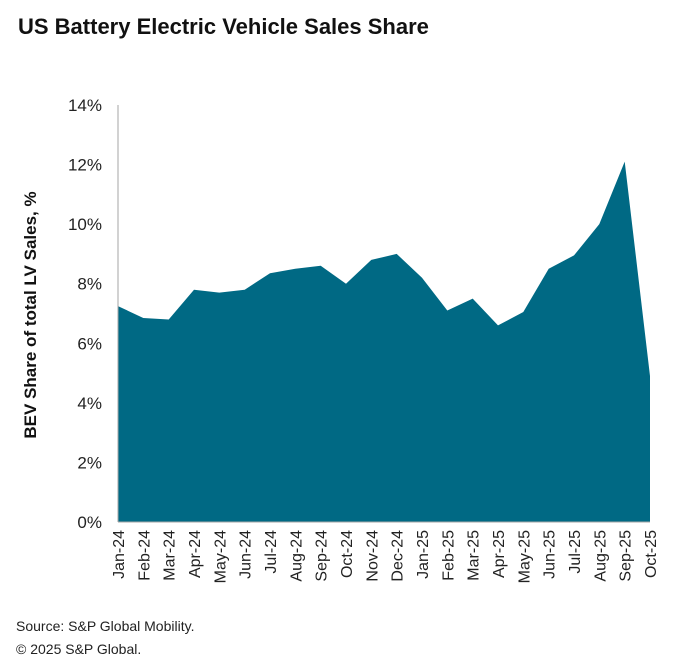 The height and width of the screenshot is (670, 685). I want to click on x-tick-label: Aug-25, so click(600, 556).